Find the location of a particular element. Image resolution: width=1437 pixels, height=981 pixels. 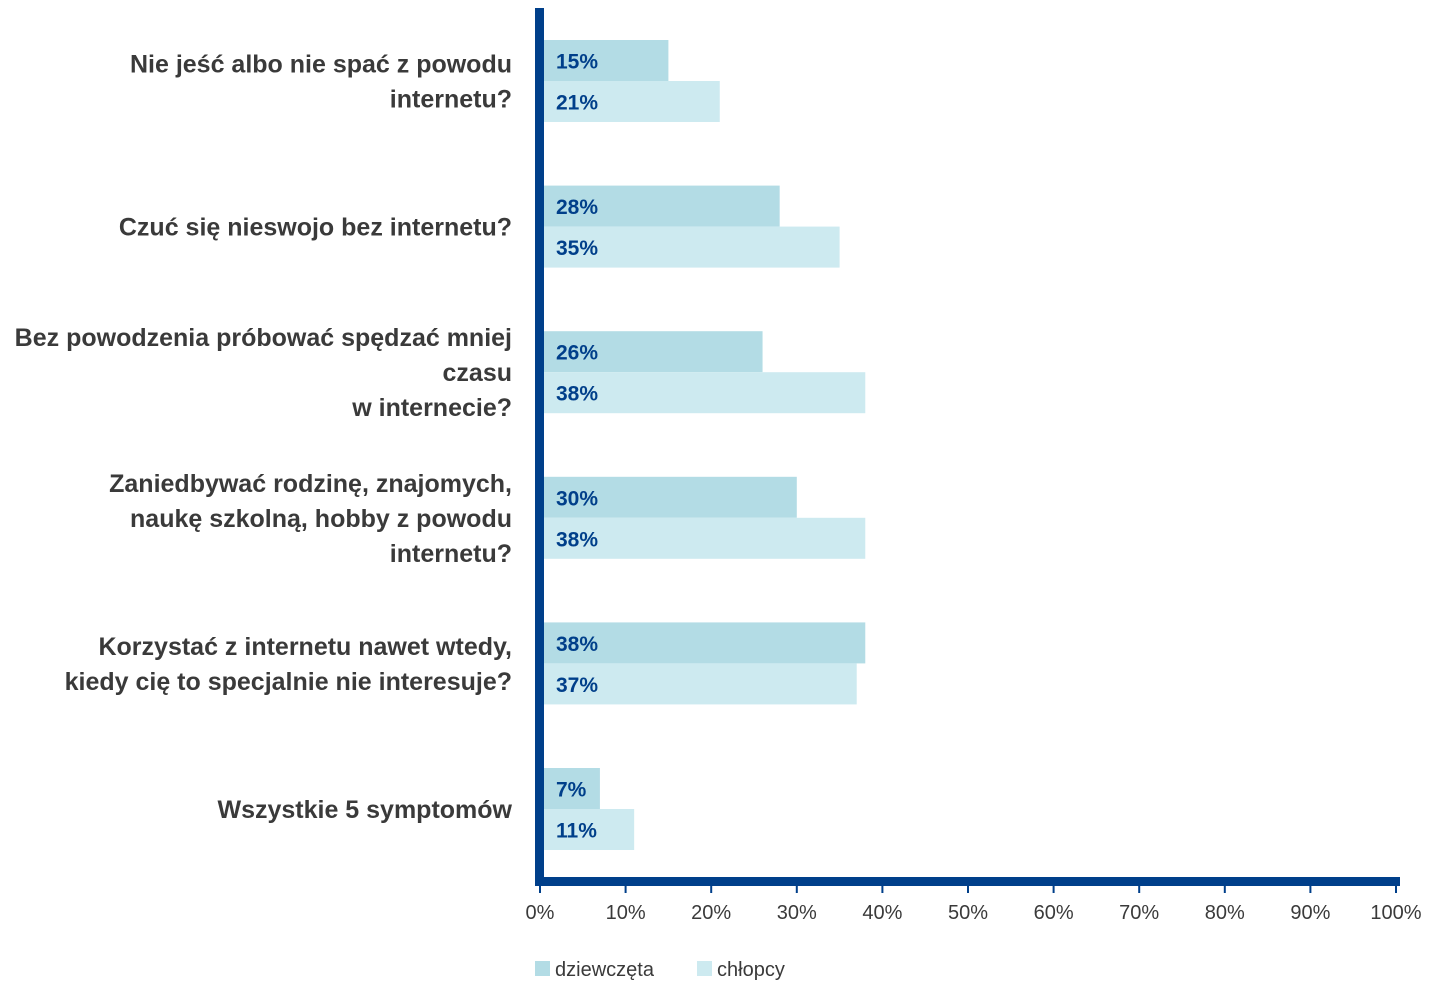

y-axis-line is located at coordinates (539, 447).